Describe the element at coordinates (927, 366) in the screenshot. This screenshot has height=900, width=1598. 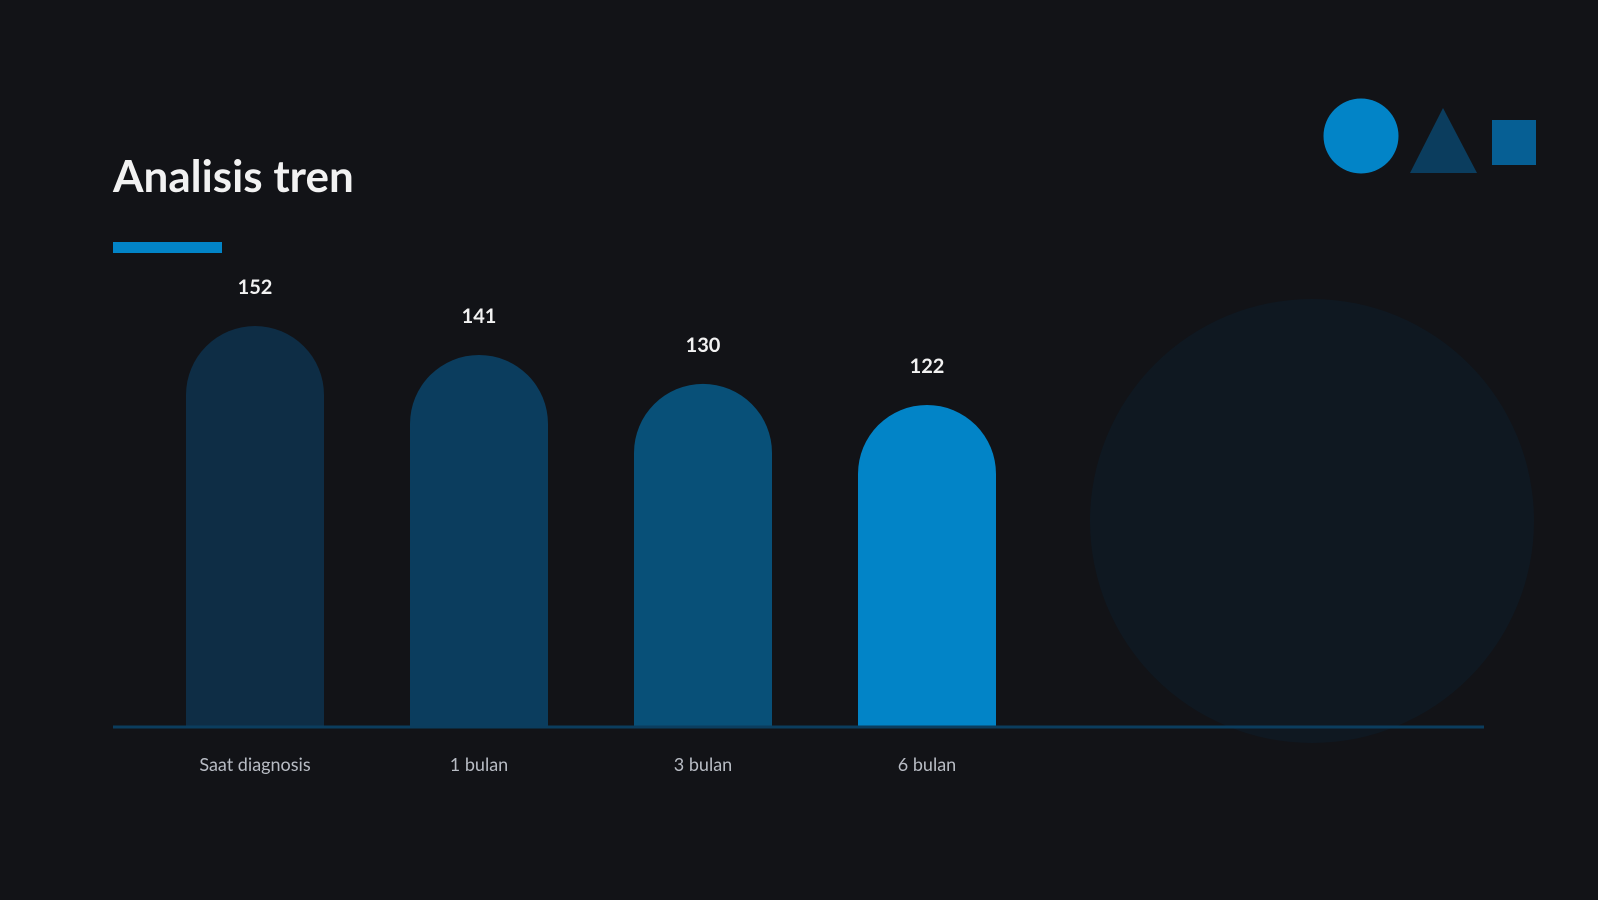
I see `value-label: 122` at that location.